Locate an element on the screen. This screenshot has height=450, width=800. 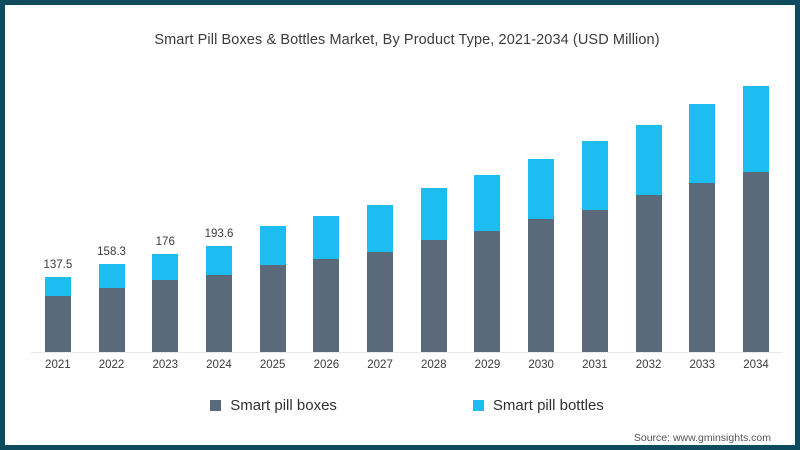
x-axis-label: 2034 is located at coordinates (756, 365).